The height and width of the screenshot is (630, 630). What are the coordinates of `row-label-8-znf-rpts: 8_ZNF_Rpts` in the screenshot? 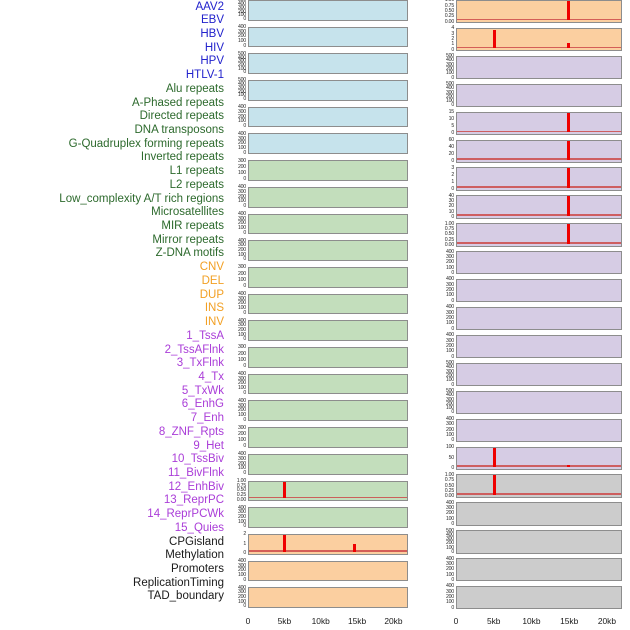 It's located at (191, 431).